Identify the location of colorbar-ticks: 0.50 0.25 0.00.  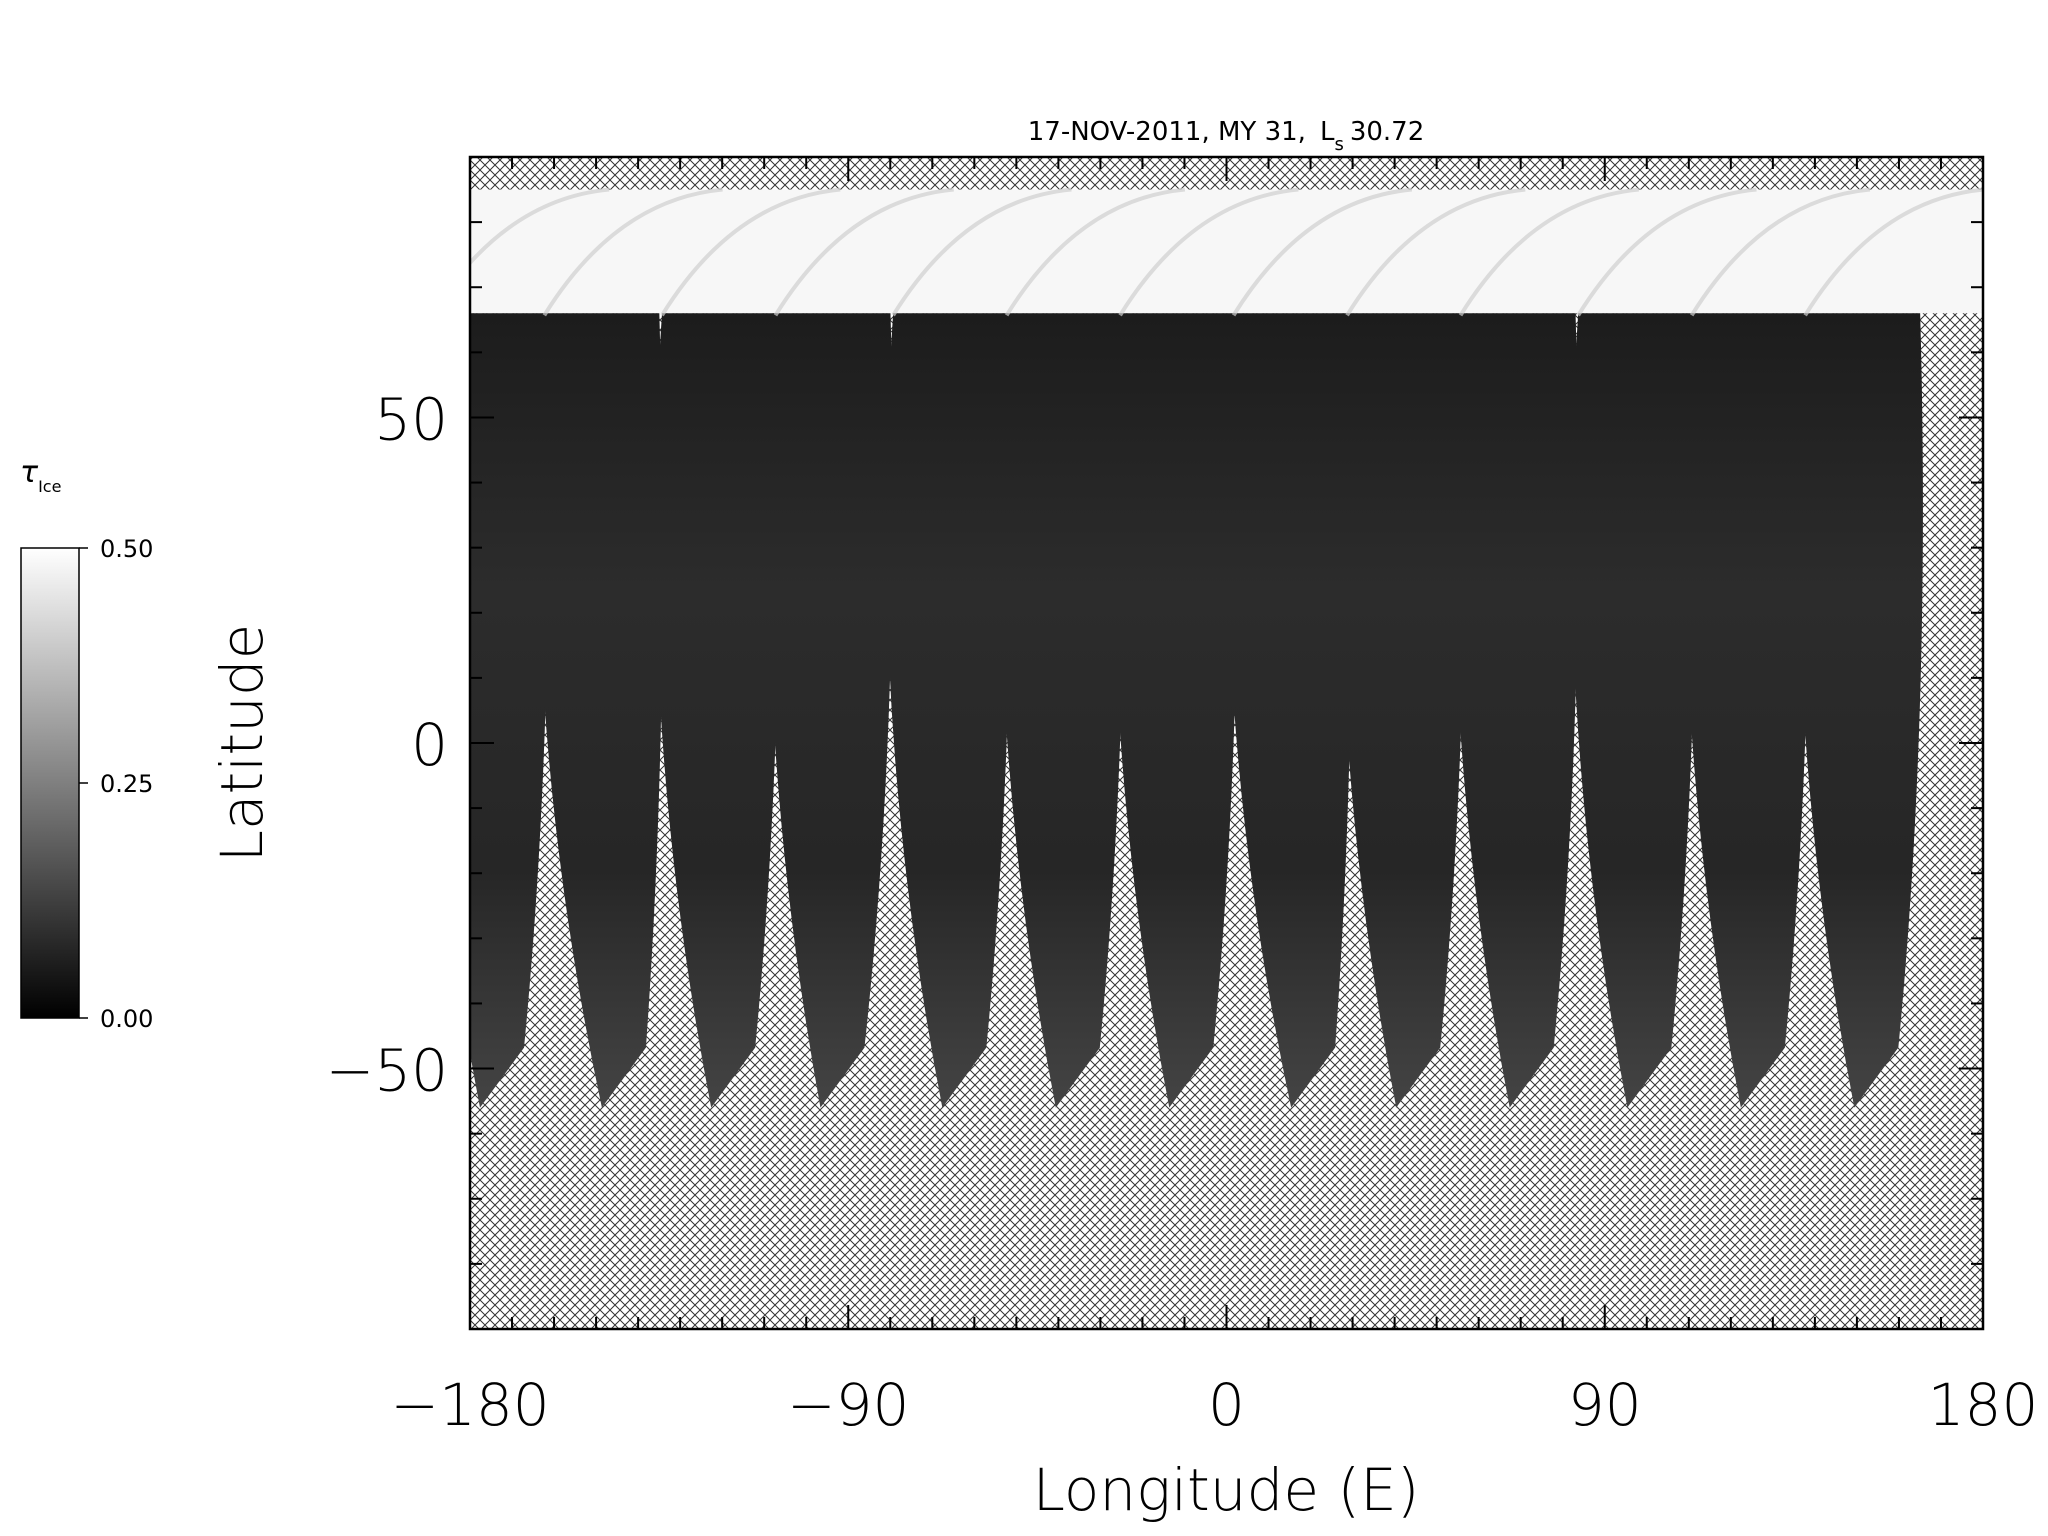
(116, 784).